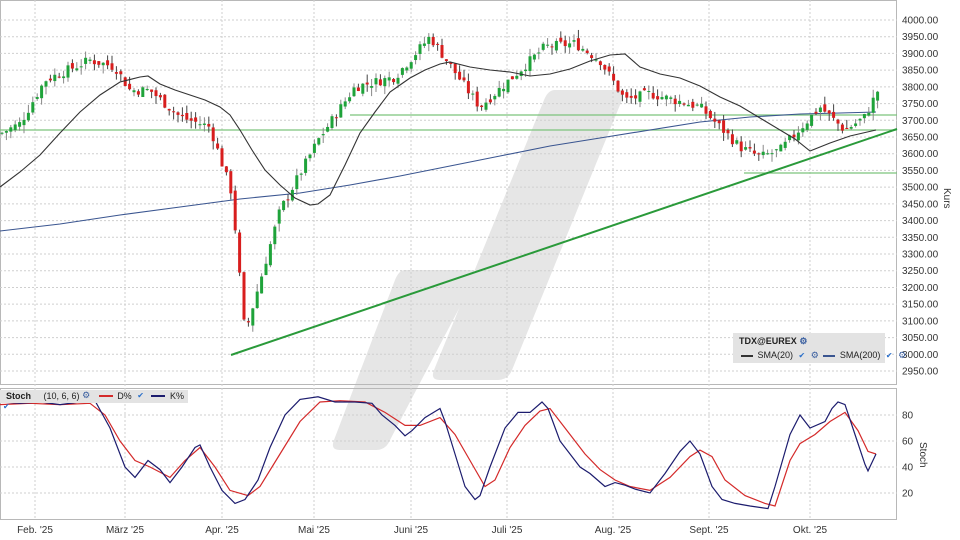 The height and width of the screenshot is (540, 960). What do you see at coordinates (920, 372) in the screenshot?
I see `price-y-tick: 2950.00` at bounding box center [920, 372].